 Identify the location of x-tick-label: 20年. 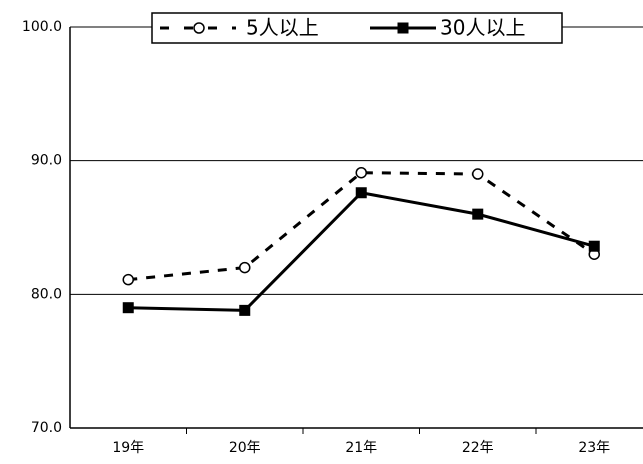
(245, 448).